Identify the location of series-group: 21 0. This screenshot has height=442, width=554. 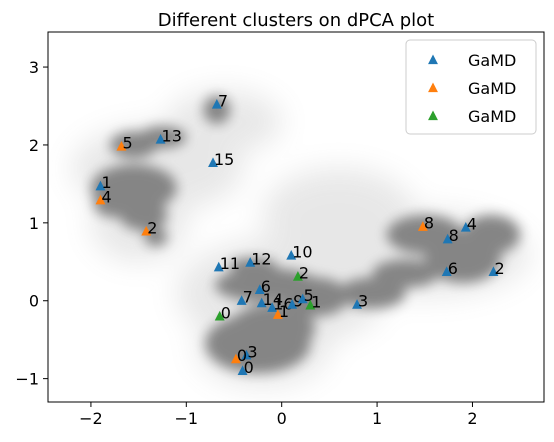
(267, 293).